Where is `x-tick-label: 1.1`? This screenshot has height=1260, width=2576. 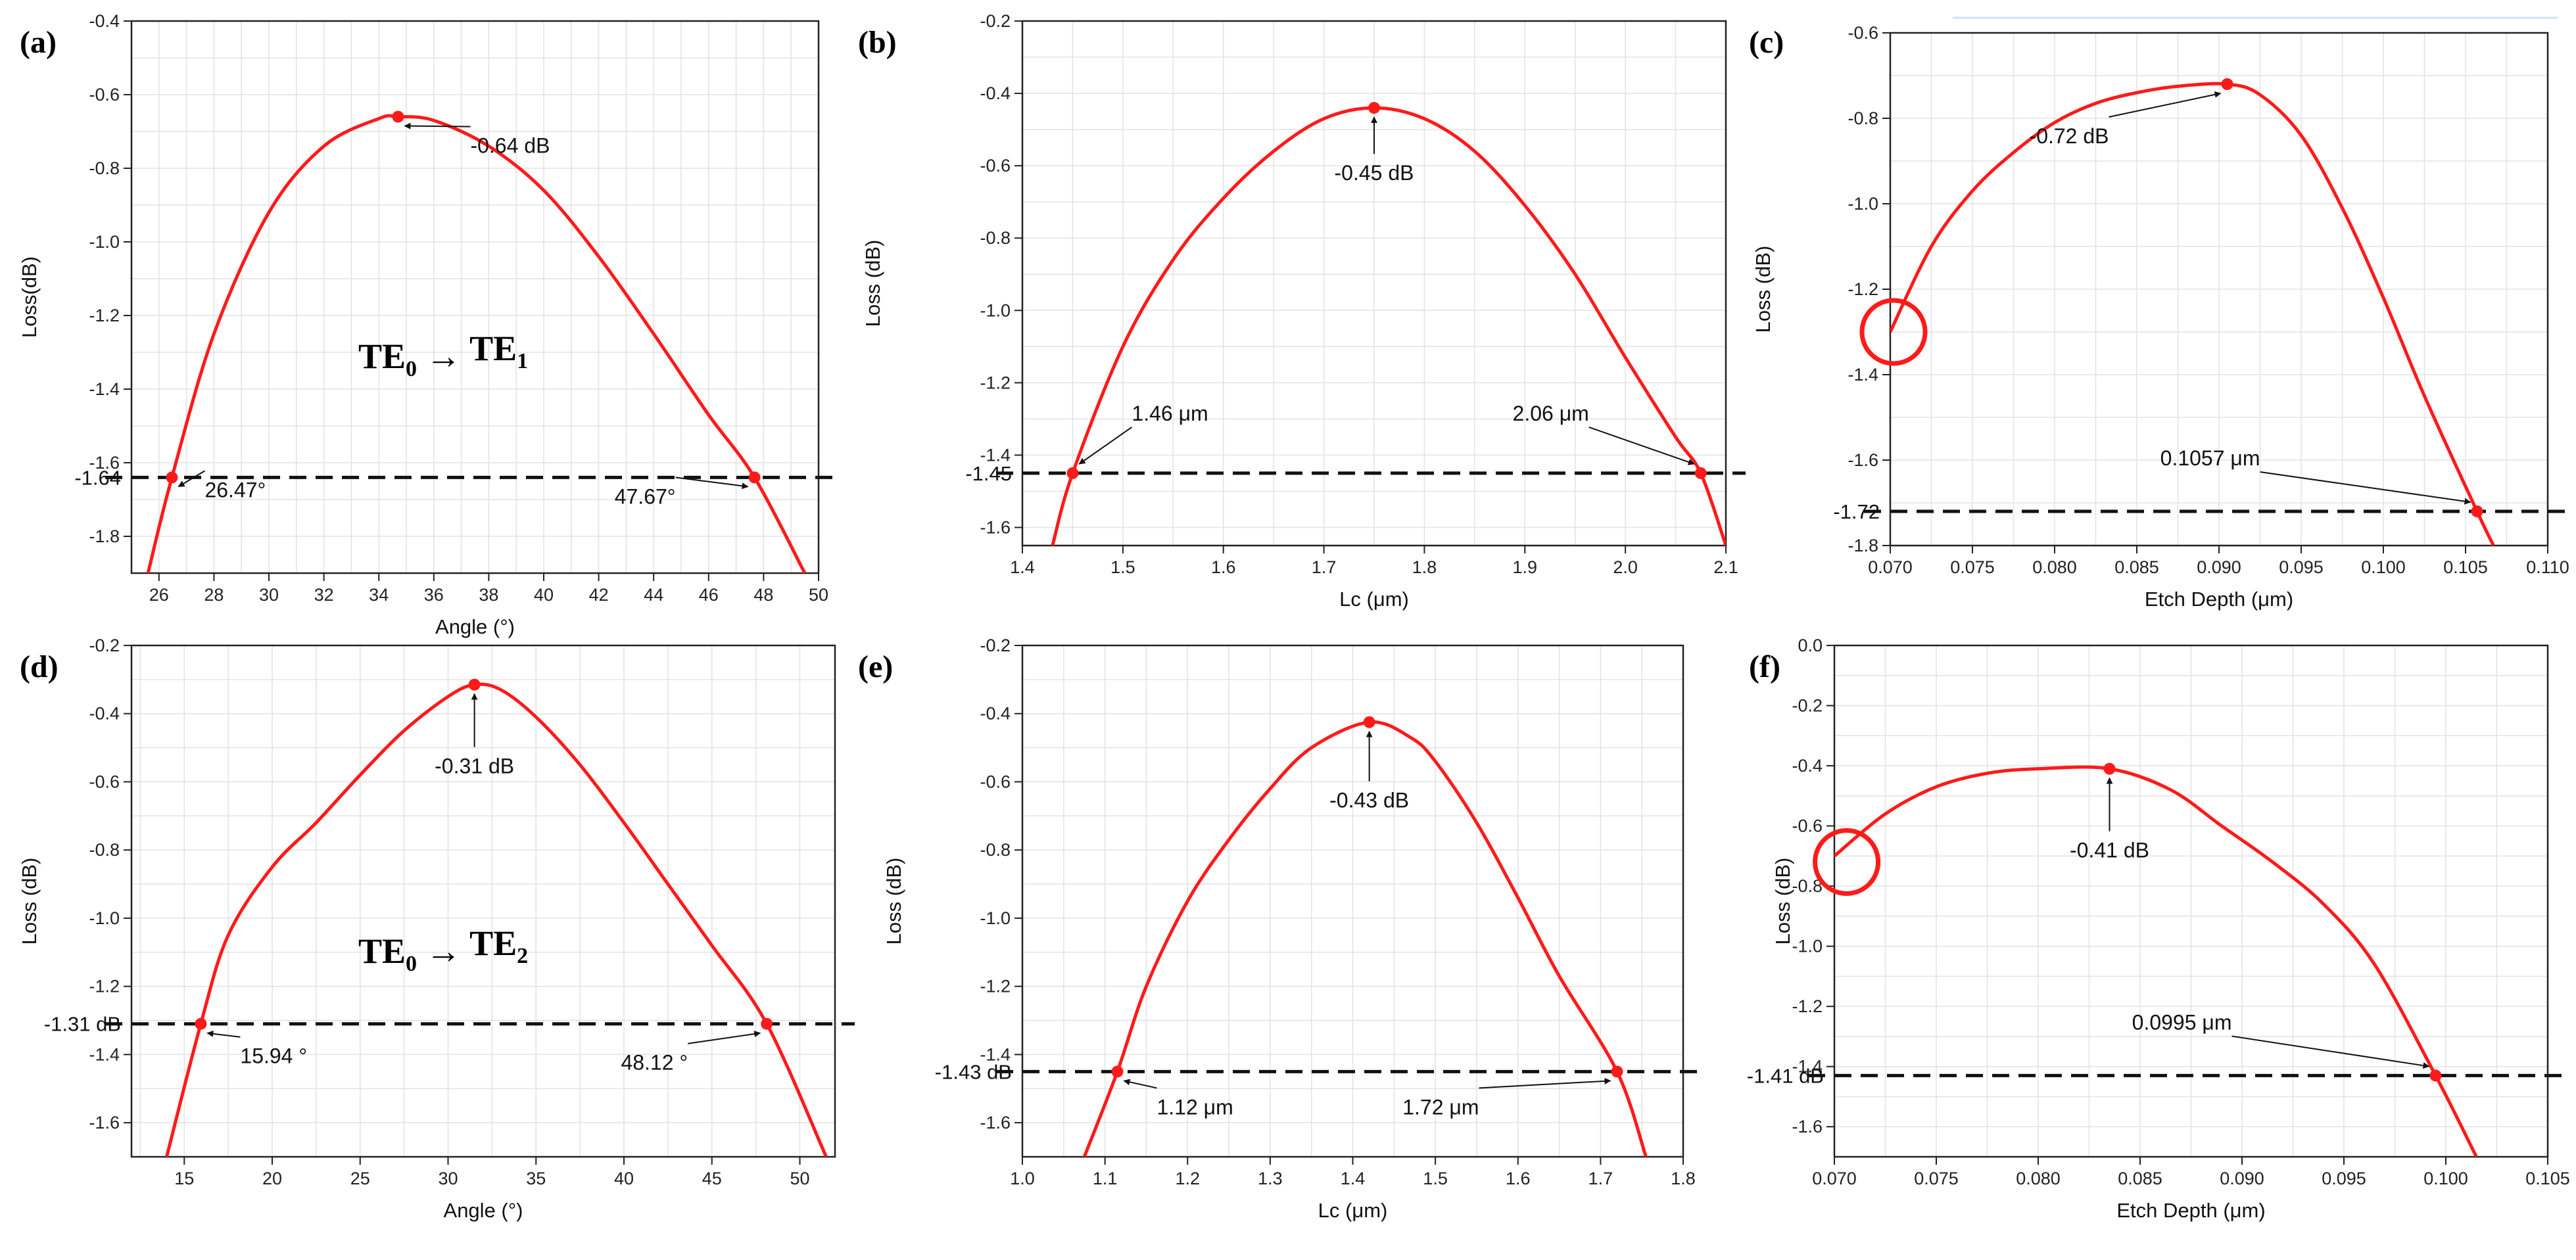 x-tick-label: 1.1 is located at coordinates (1106, 1178).